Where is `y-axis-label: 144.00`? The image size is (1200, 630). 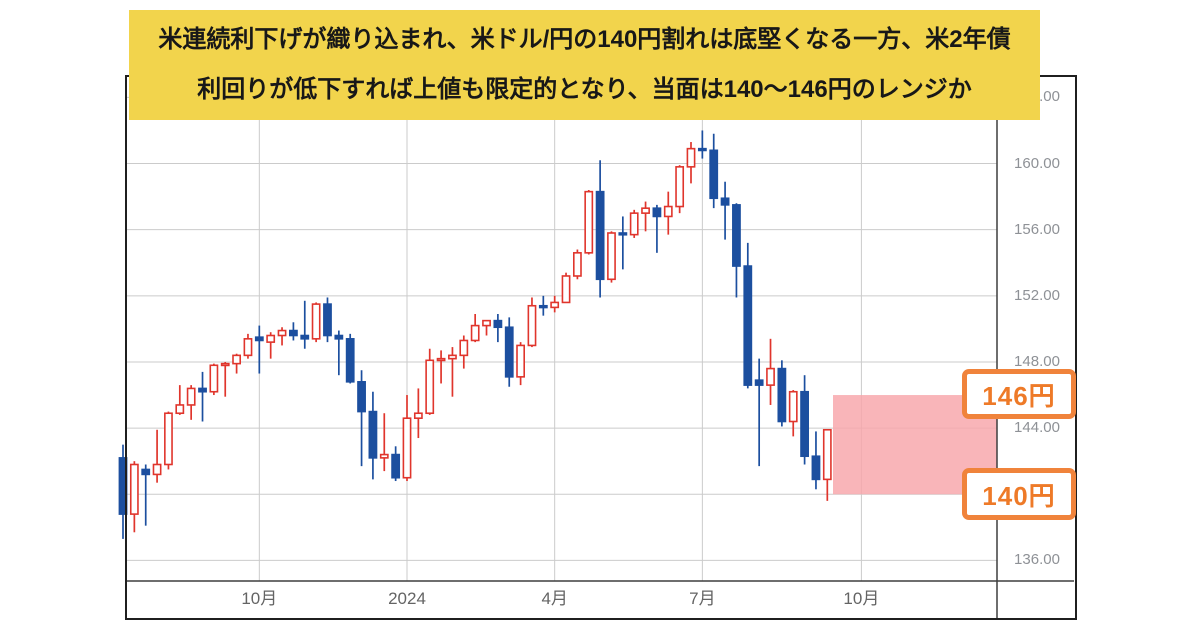 y-axis-label: 144.00 is located at coordinates (1037, 428).